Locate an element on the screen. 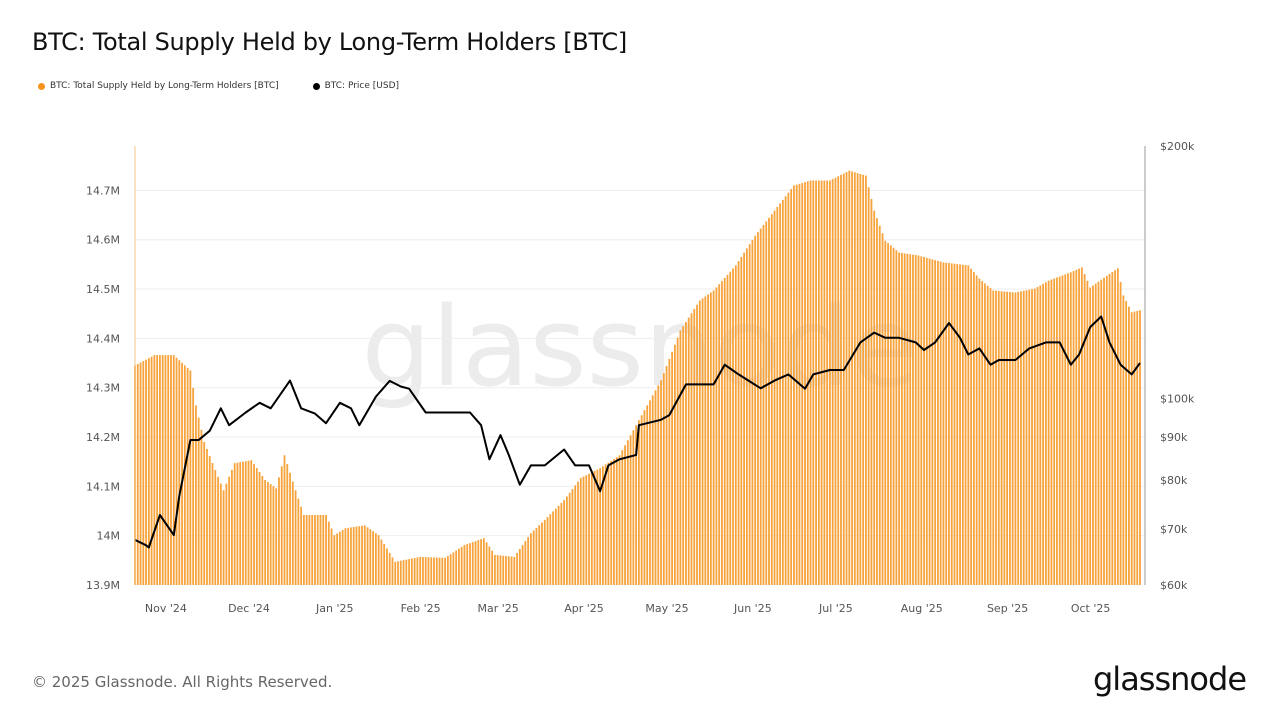 The image size is (1280, 720). right-axis-tick-label: $90k is located at coordinates (1174, 437).